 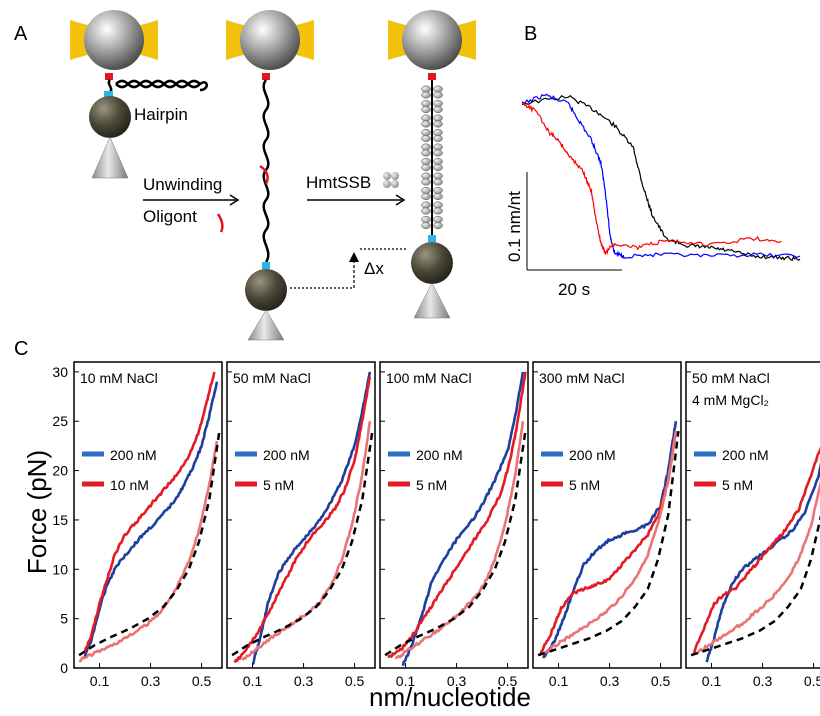 I want to click on plot-frame, so click(x=454, y=515).